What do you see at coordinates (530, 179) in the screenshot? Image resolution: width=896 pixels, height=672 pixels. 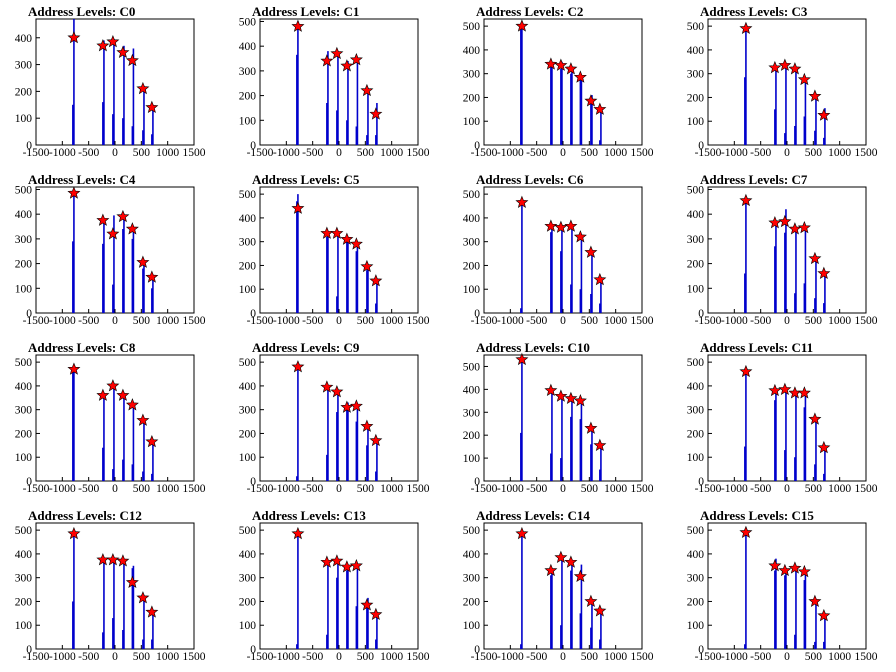 I see `chart-title: Address Levels: C6` at bounding box center [530, 179].